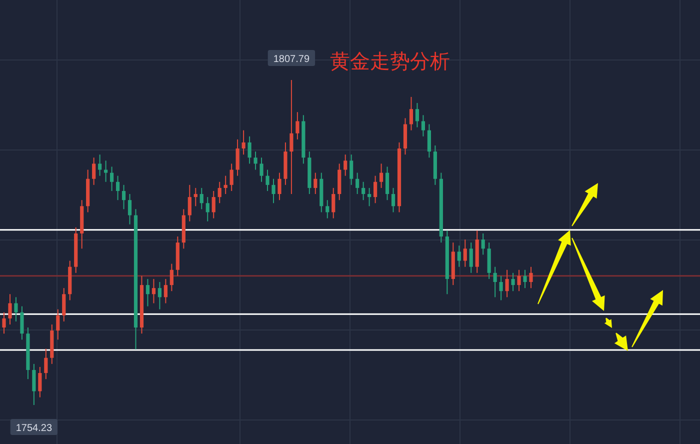 This screenshot has width=700, height=444. Describe the element at coordinates (390, 61) in the screenshot. I see `chart-title: 黄金走势分析` at that location.